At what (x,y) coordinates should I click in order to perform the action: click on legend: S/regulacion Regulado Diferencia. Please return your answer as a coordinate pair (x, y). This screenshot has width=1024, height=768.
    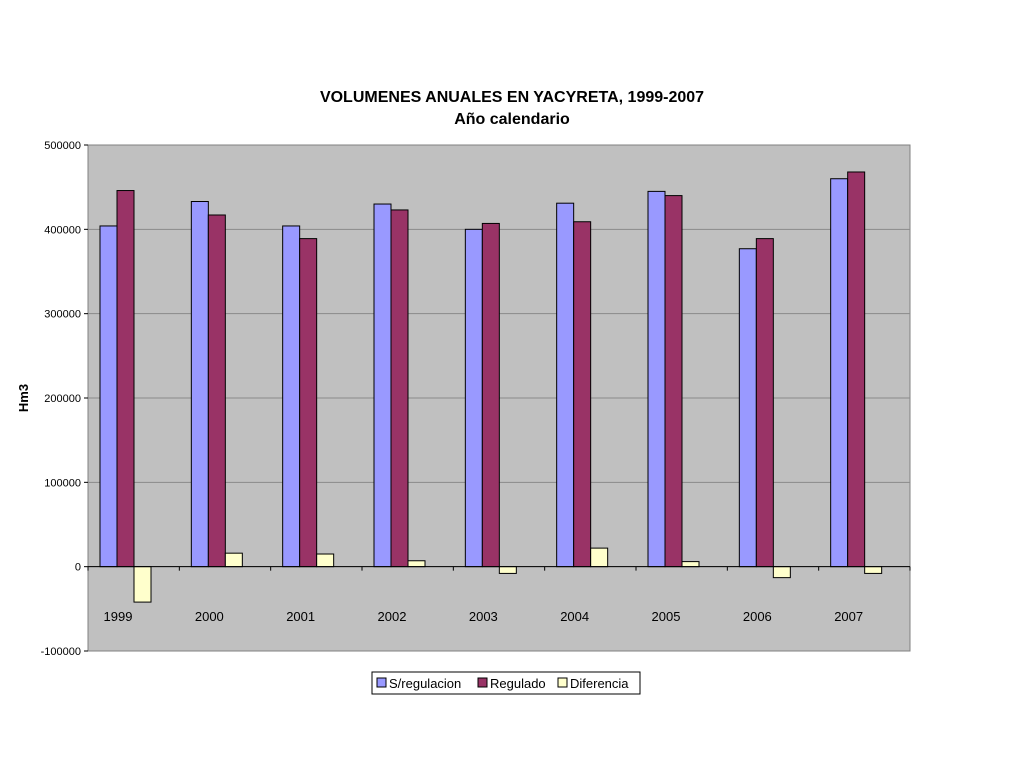
    Looking at the image, I should click on (506, 683).